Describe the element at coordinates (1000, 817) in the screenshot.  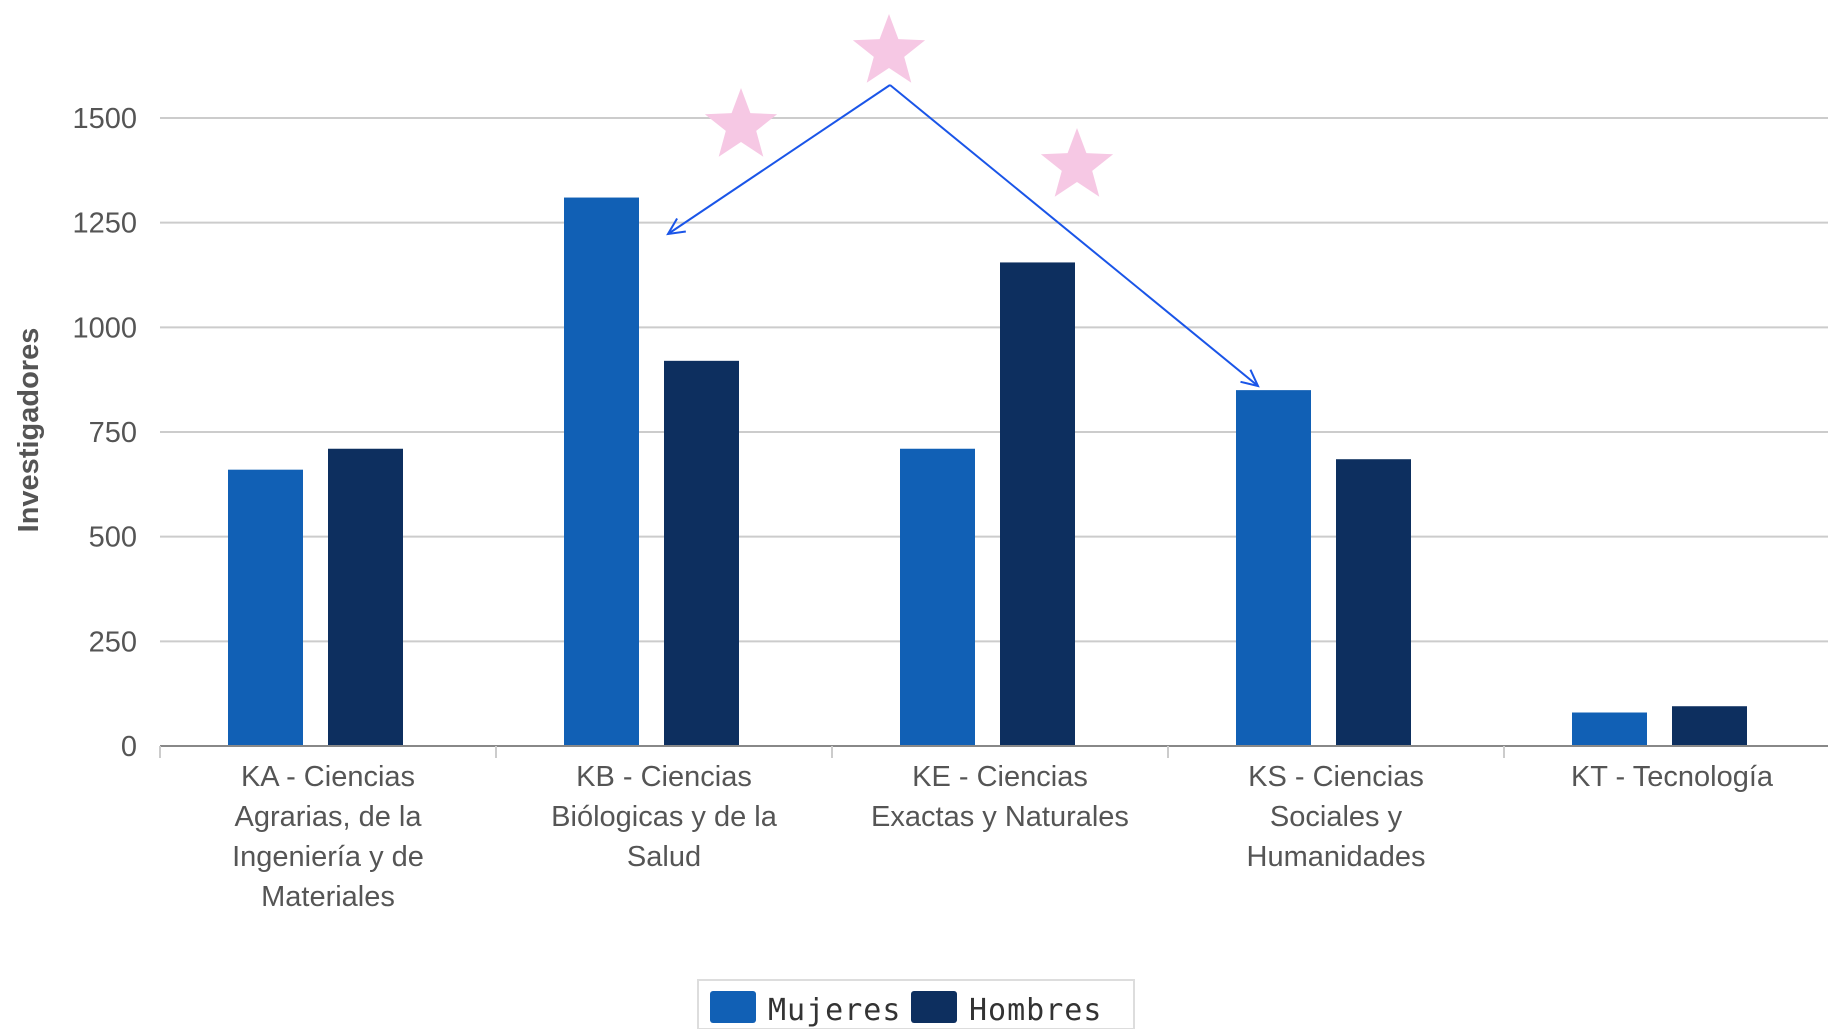
I see `x-category-label: Exactas y Naturales` at that location.